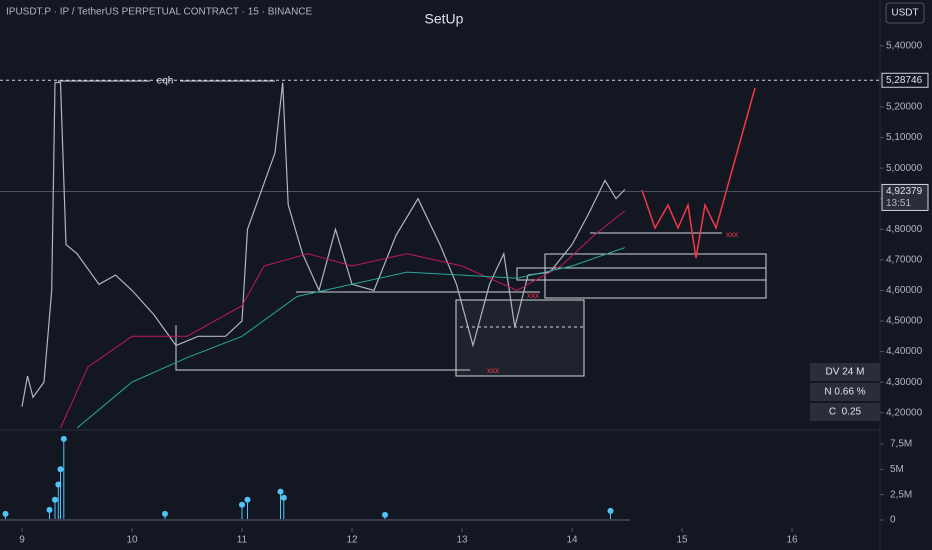 Image resolution: width=932 pixels, height=550 pixels. I want to click on info-text: C 0.25, so click(845, 412).